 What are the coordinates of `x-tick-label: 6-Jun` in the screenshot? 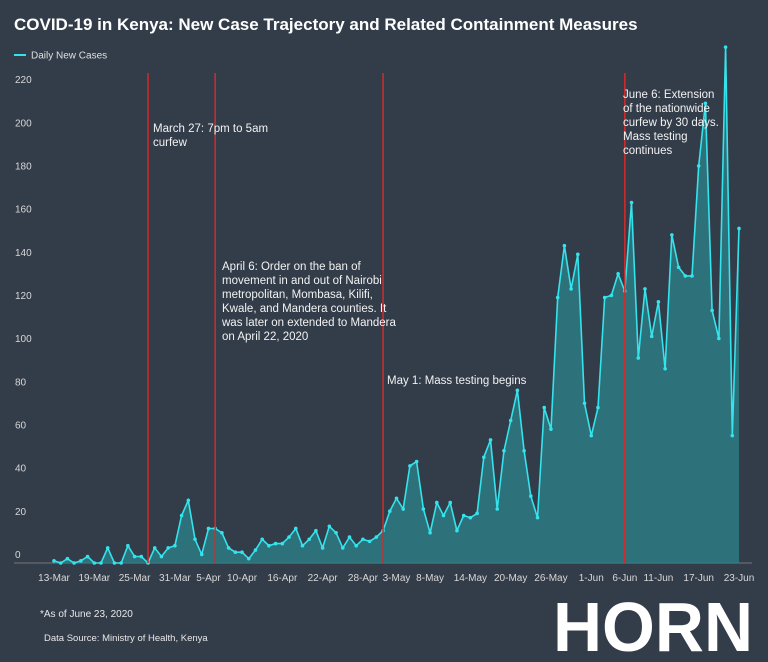 It's located at (624, 578).